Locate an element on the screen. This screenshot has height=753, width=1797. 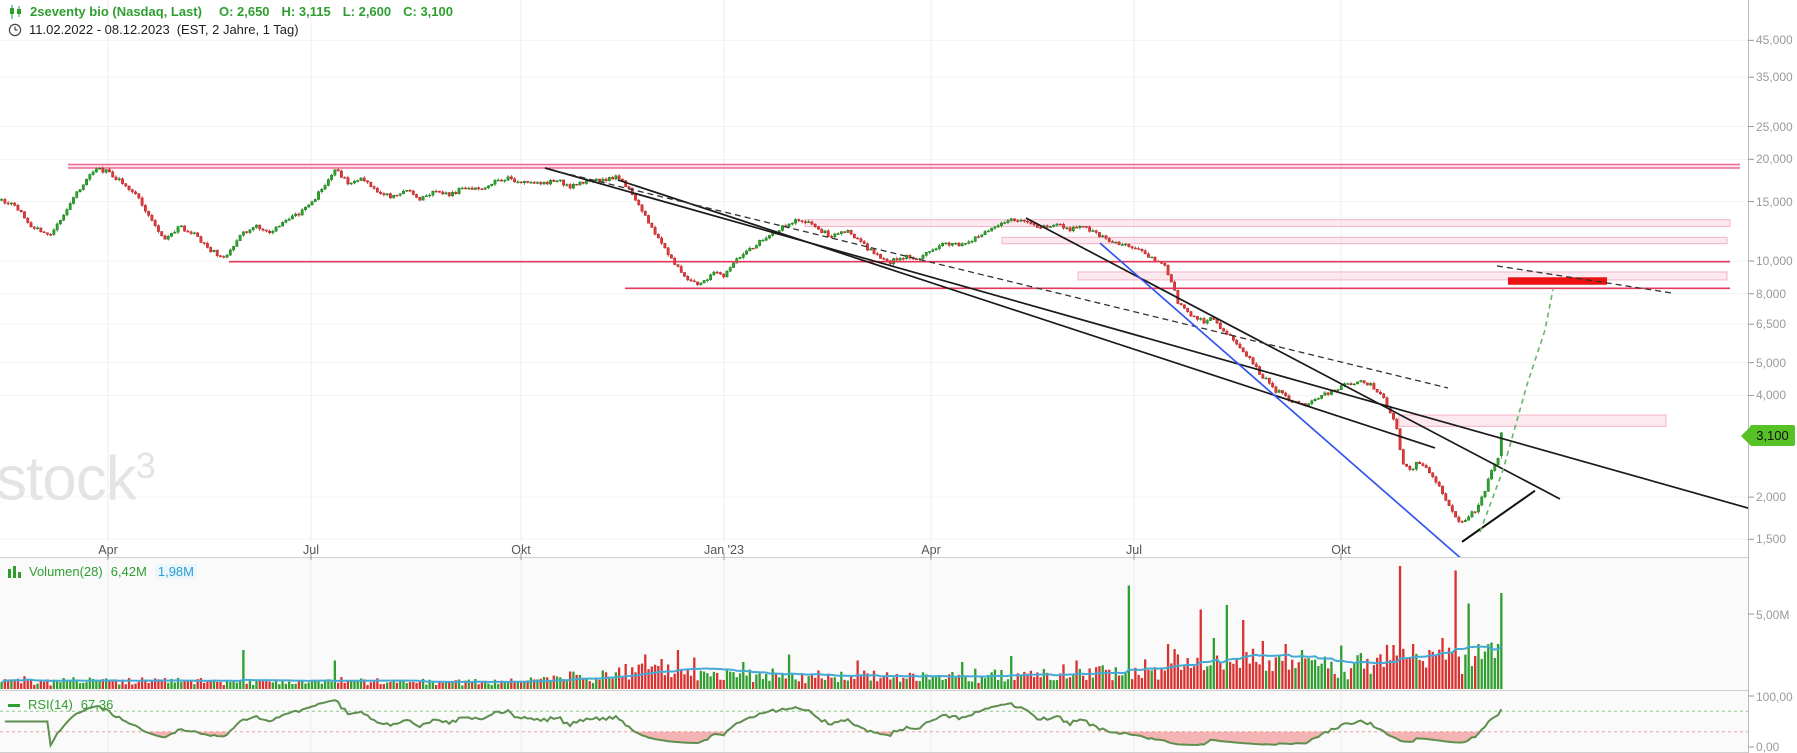
rsi-indicator-header: RSI(14) 67,36 is located at coordinates (60, 704).